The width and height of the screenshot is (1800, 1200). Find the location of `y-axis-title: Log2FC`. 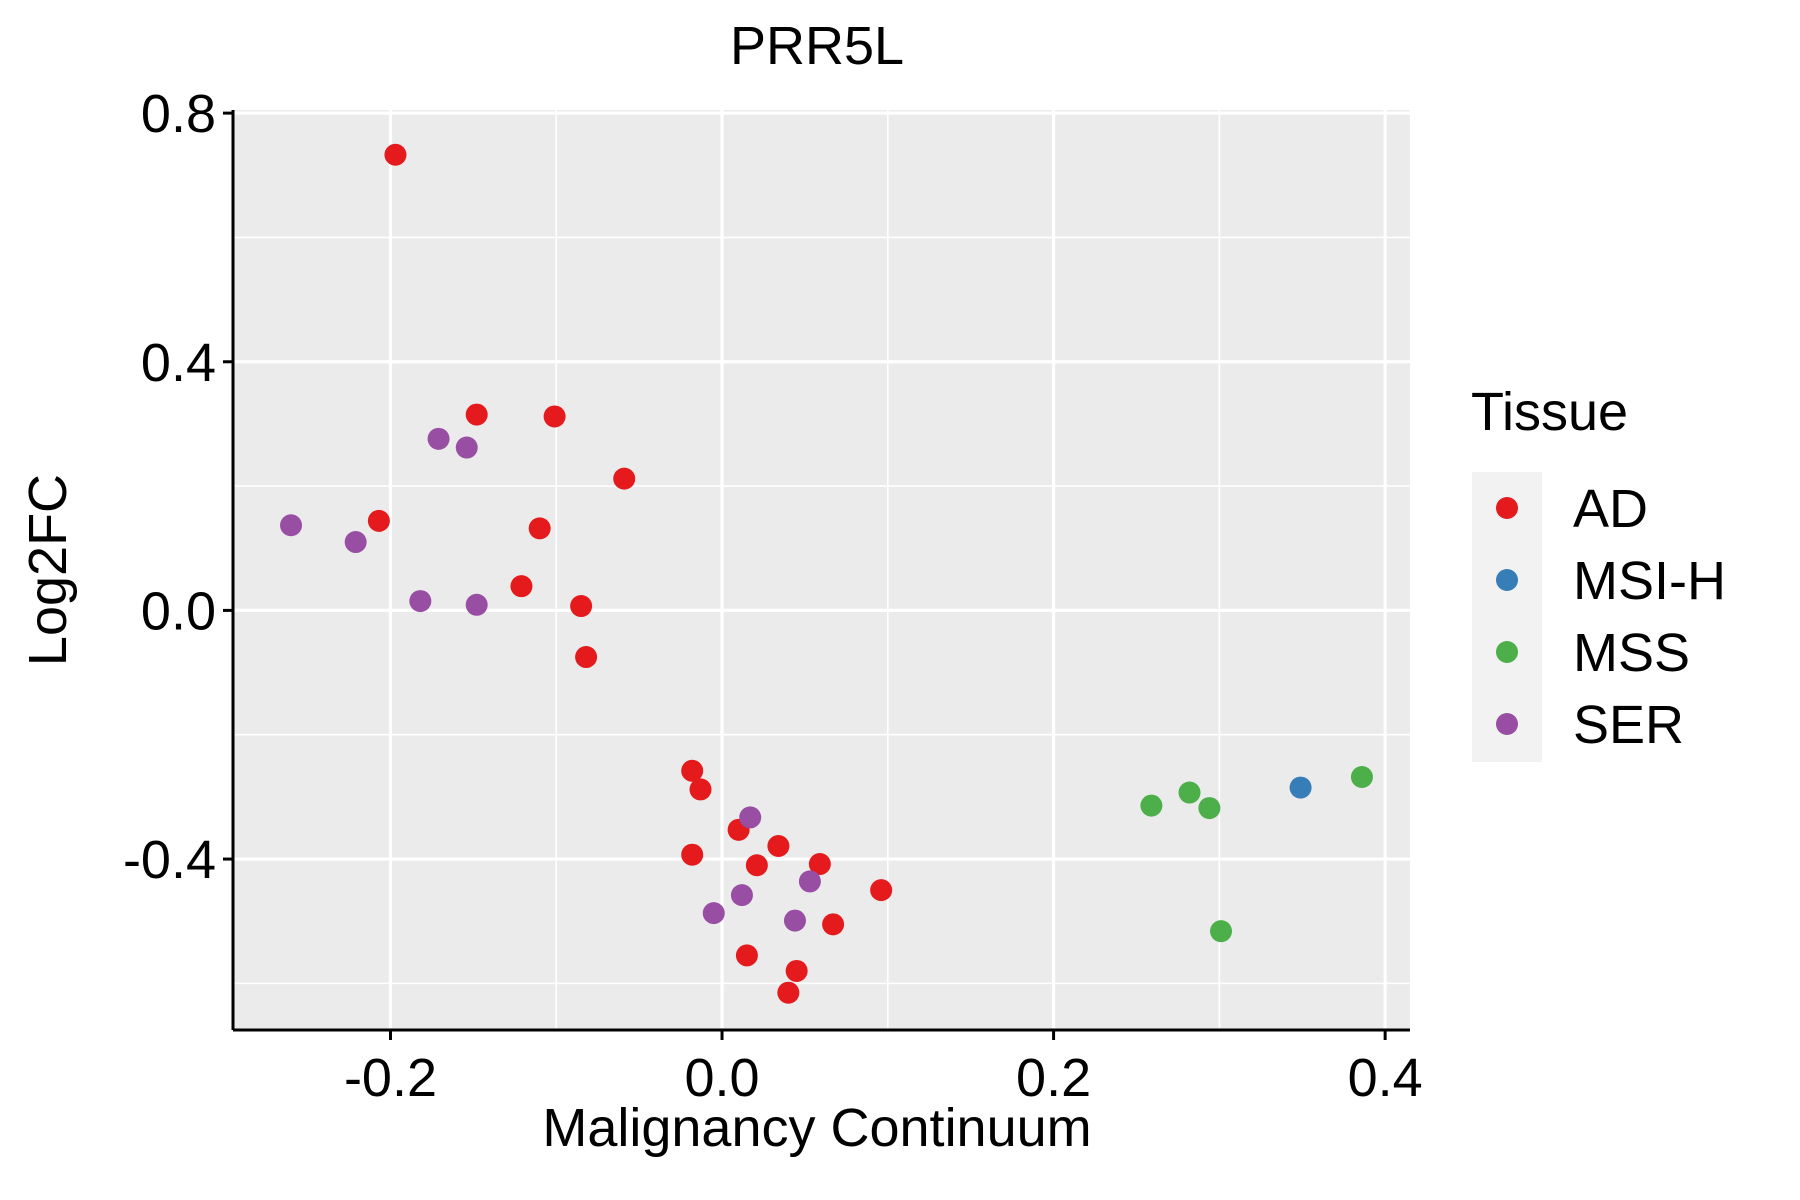

y-axis-title: Log2FC is located at coordinates (48, 570).